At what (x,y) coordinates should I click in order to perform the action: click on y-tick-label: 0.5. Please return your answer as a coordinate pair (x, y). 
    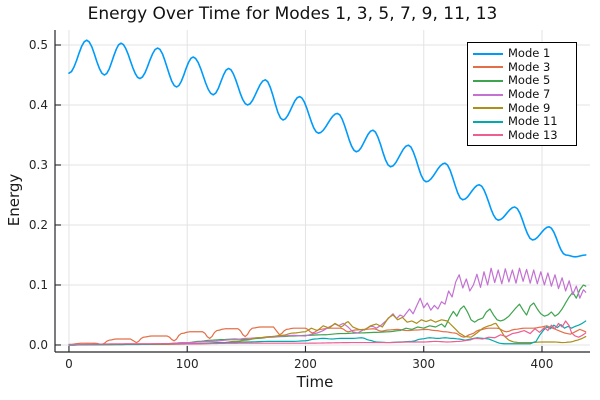
    Looking at the image, I should click on (38, 45).